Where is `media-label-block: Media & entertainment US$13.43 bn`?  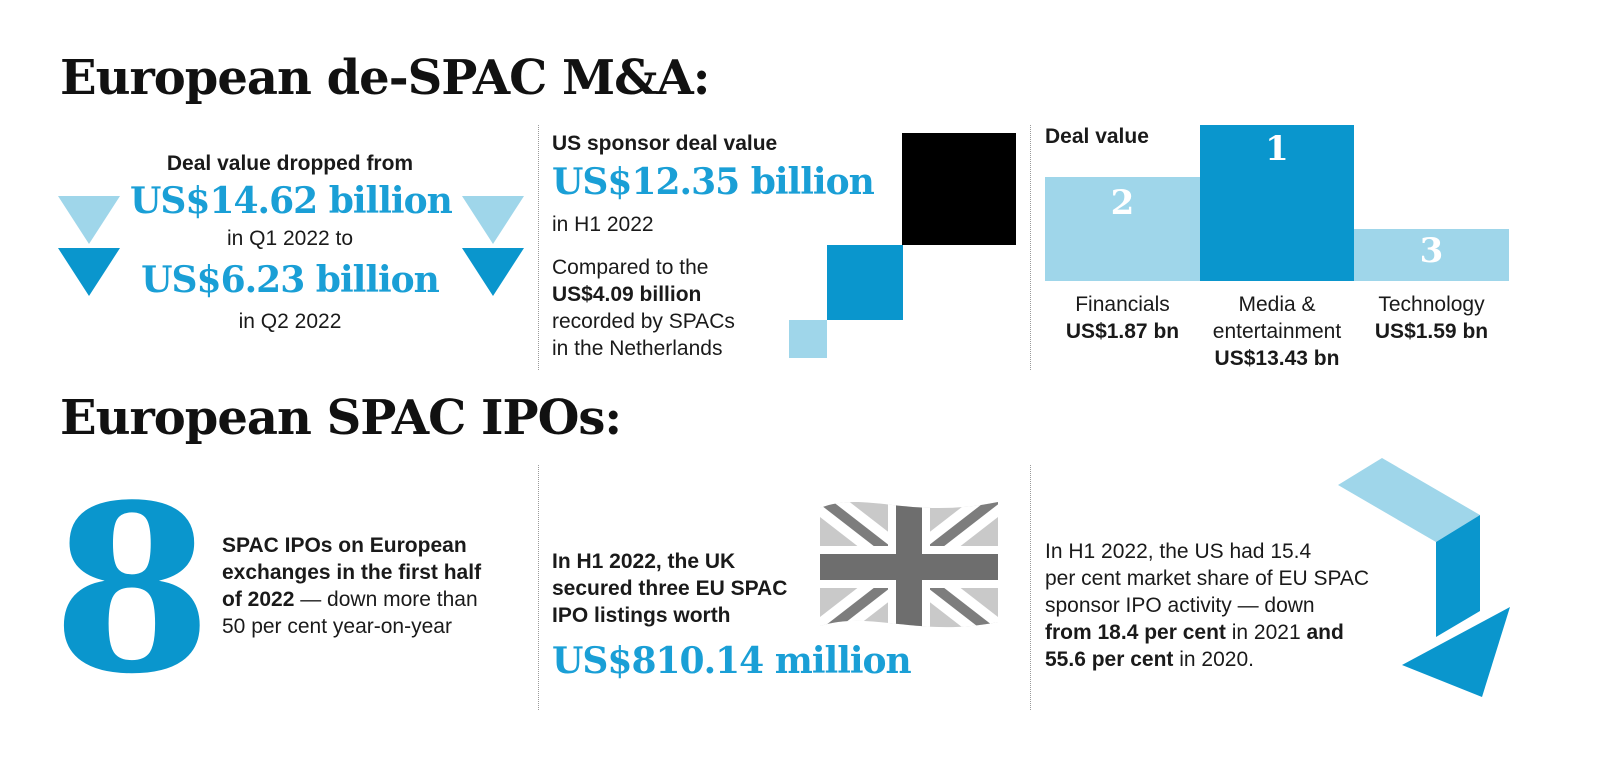
media-label-block: Media & entertainment US$13.43 bn is located at coordinates (1277, 331).